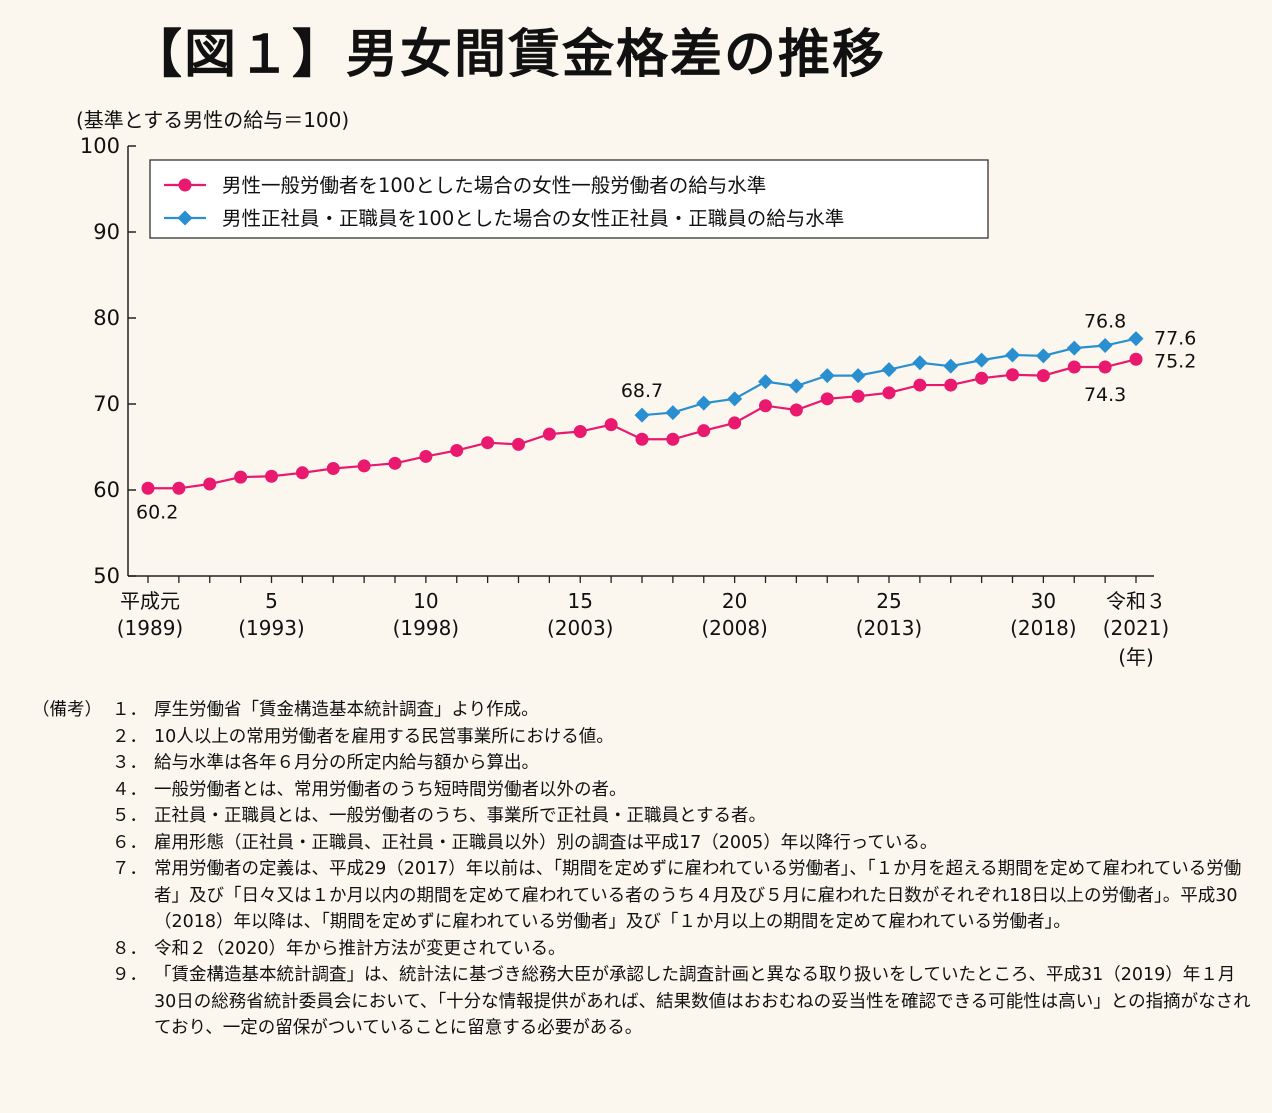  Describe the element at coordinates (580, 601) in the screenshot. I see `x-tick-label: 15` at that location.